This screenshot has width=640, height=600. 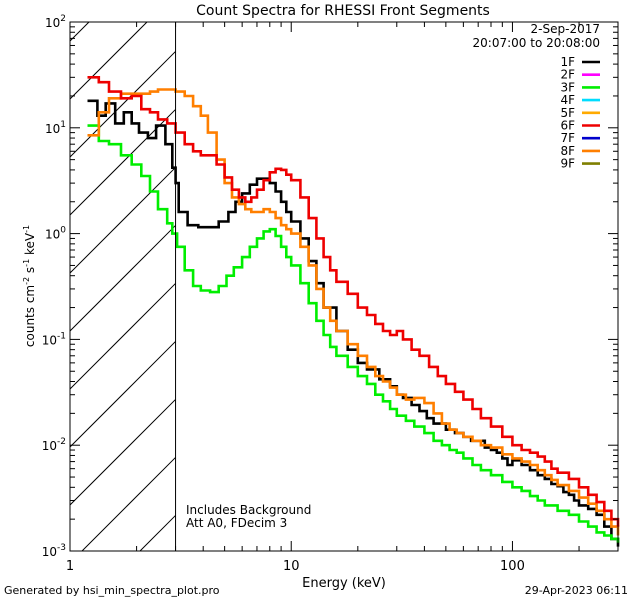 I want to click on y-tick-label: 10², so click(x=55, y=22).